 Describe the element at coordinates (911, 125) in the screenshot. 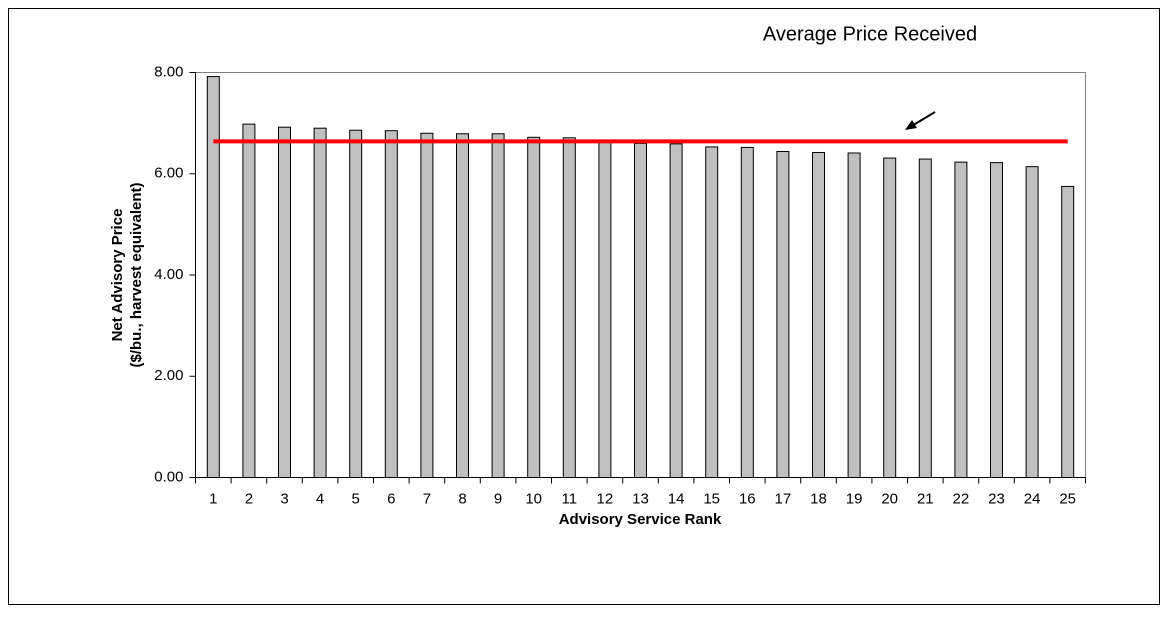

I see `arrow-head` at that location.